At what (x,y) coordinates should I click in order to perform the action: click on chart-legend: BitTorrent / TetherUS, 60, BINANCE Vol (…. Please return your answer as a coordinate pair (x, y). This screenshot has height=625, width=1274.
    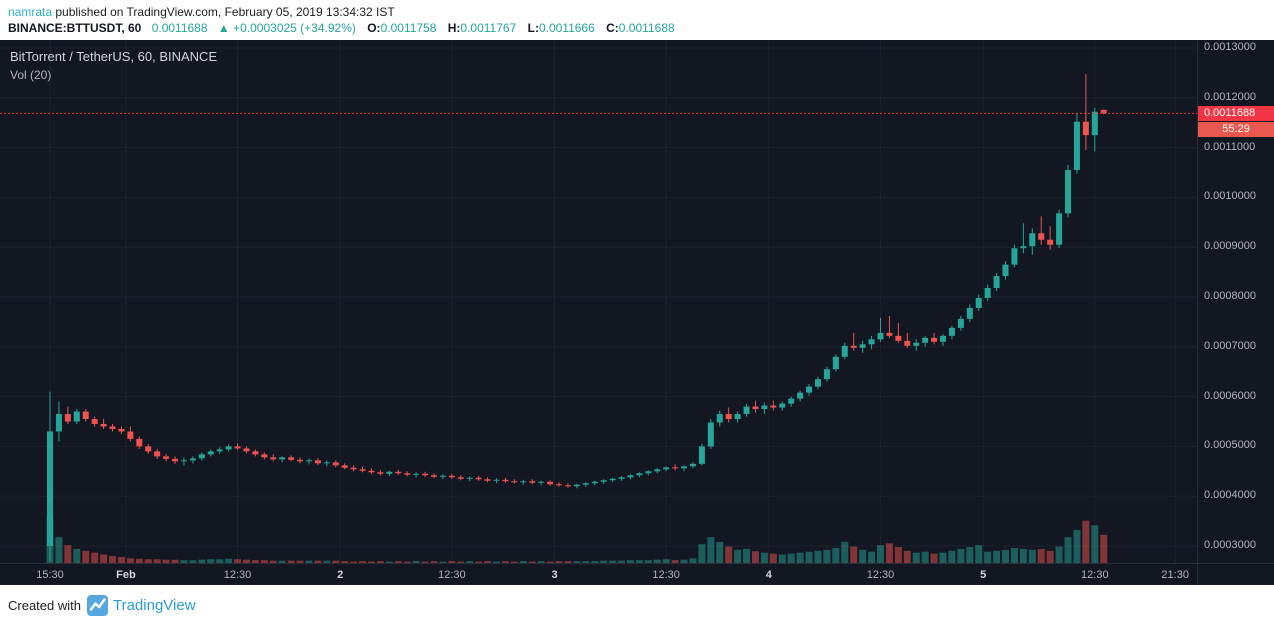
    Looking at the image, I should click on (113, 65).